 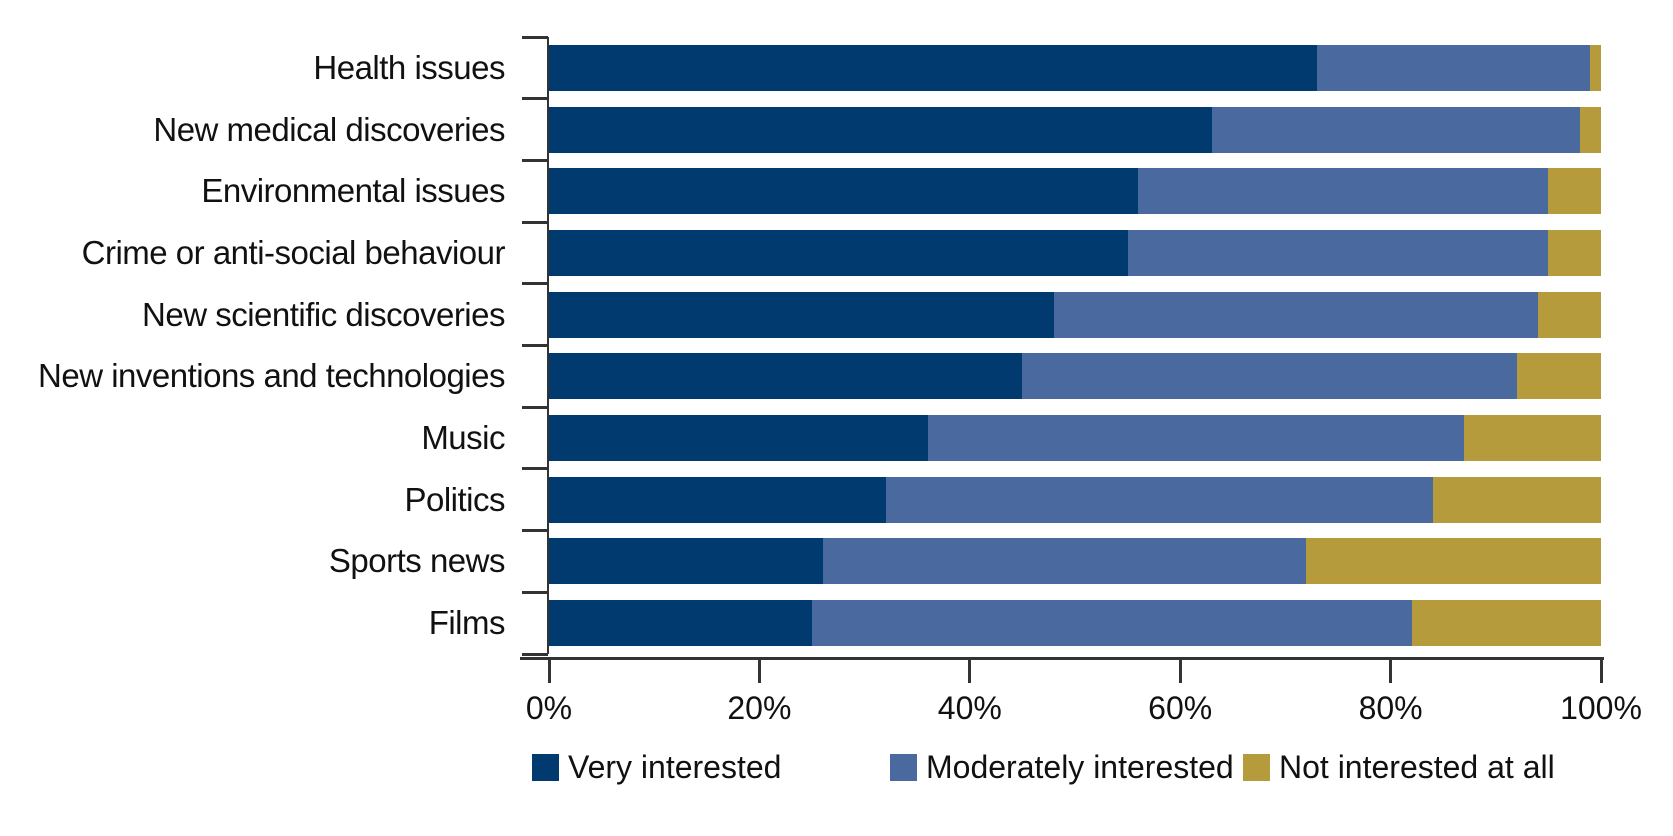 I want to click on bar-row-sports-news, so click(x=1075, y=561).